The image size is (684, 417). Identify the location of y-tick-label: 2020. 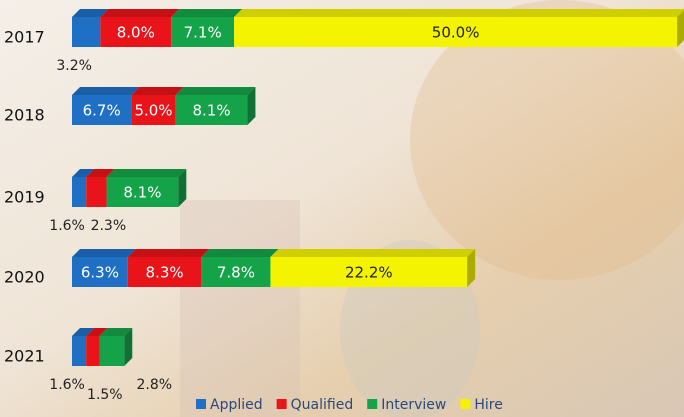
(24, 277).